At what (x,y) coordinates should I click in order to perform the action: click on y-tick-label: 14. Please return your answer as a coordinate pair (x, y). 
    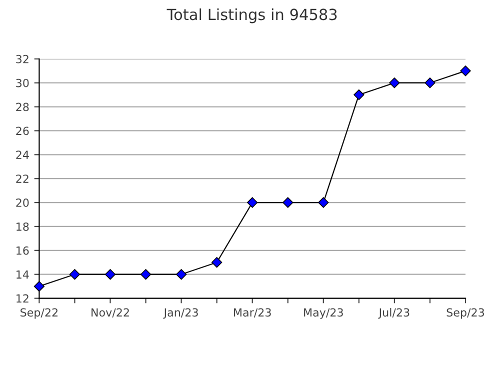
    Looking at the image, I should click on (22, 274).